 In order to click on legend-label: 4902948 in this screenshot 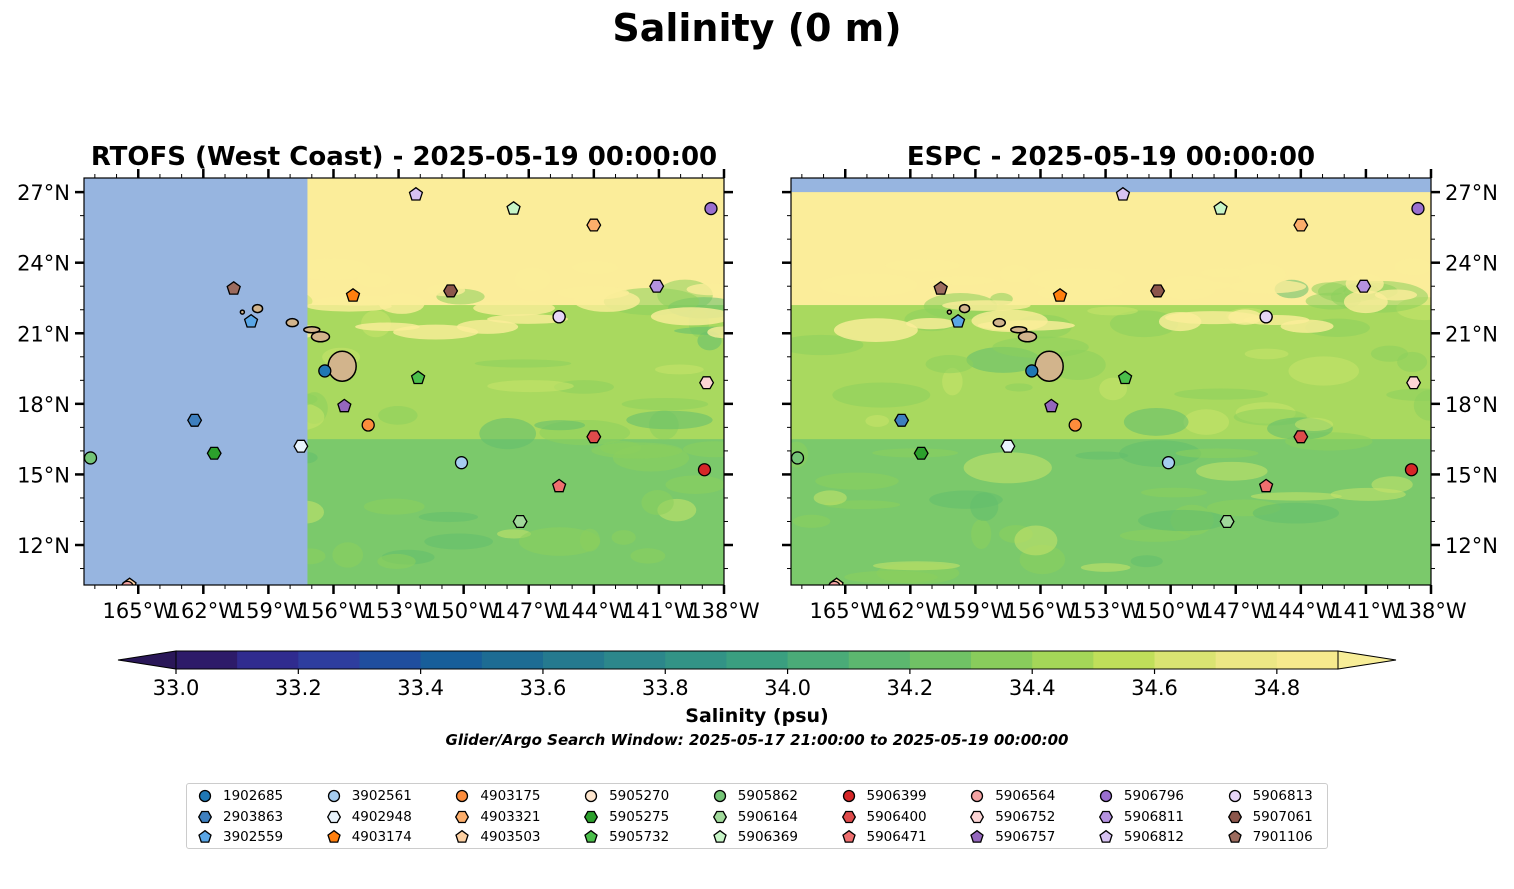, I will do `click(381, 816)`.